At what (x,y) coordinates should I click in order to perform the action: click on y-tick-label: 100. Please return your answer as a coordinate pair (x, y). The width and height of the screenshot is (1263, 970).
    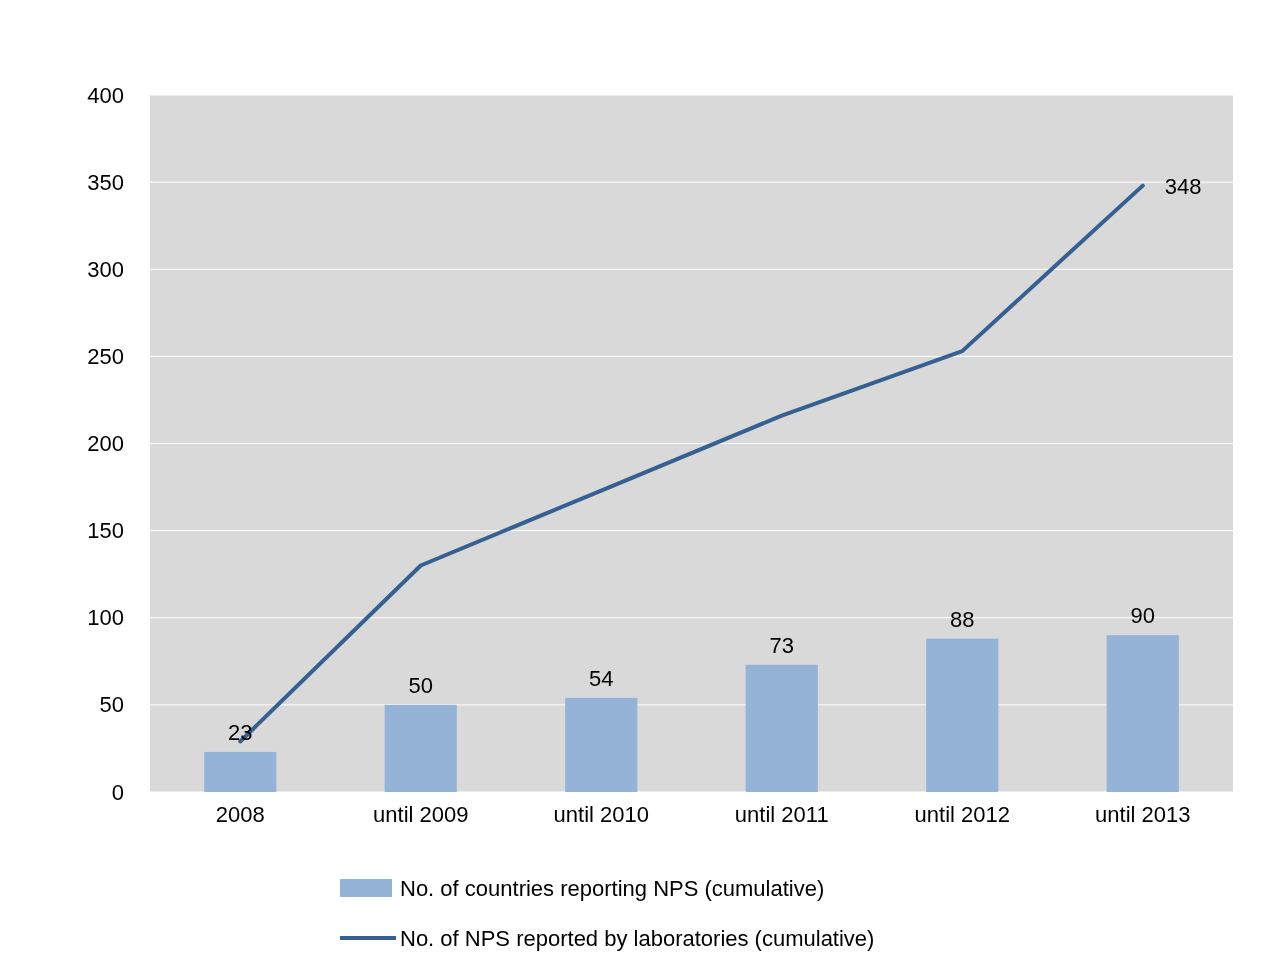
    Looking at the image, I should click on (105, 618).